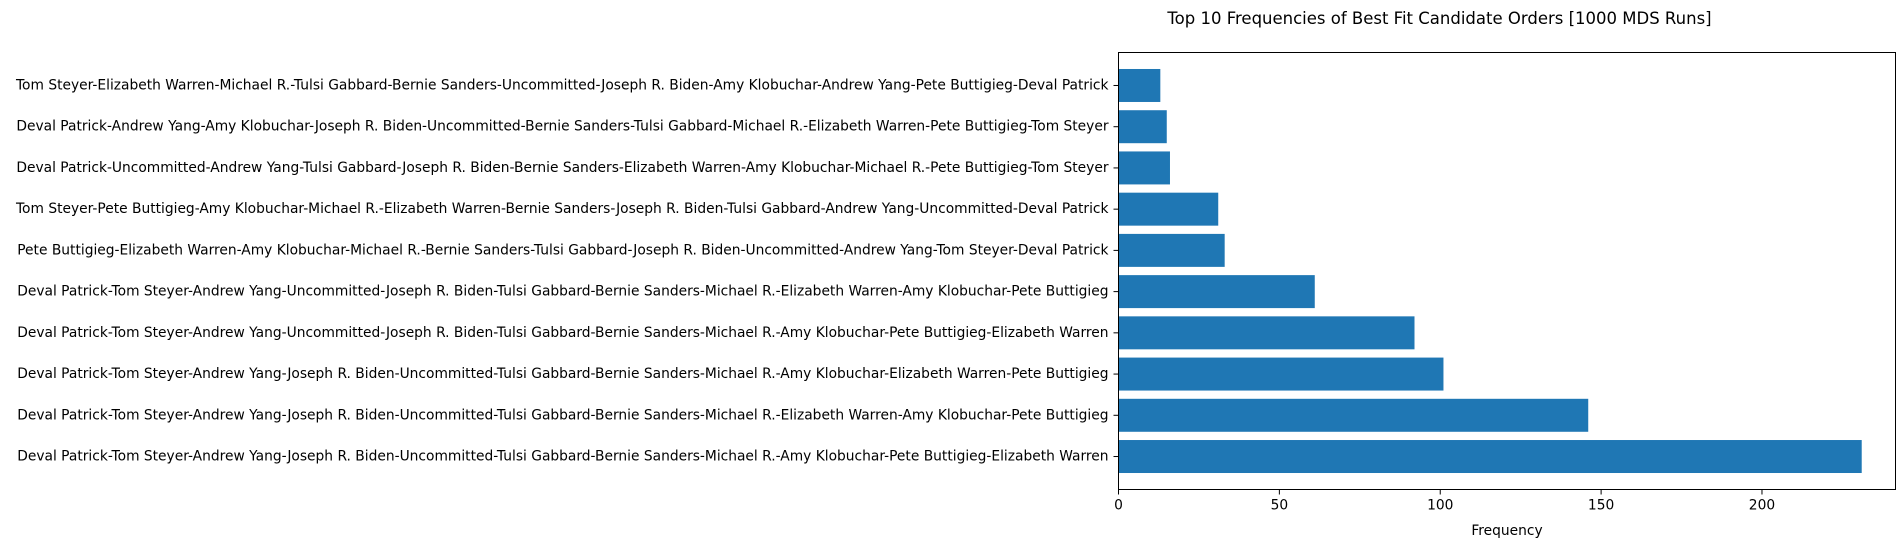 This screenshot has width=1903, height=551. I want to click on x-tick-label: 50, so click(1280, 506).